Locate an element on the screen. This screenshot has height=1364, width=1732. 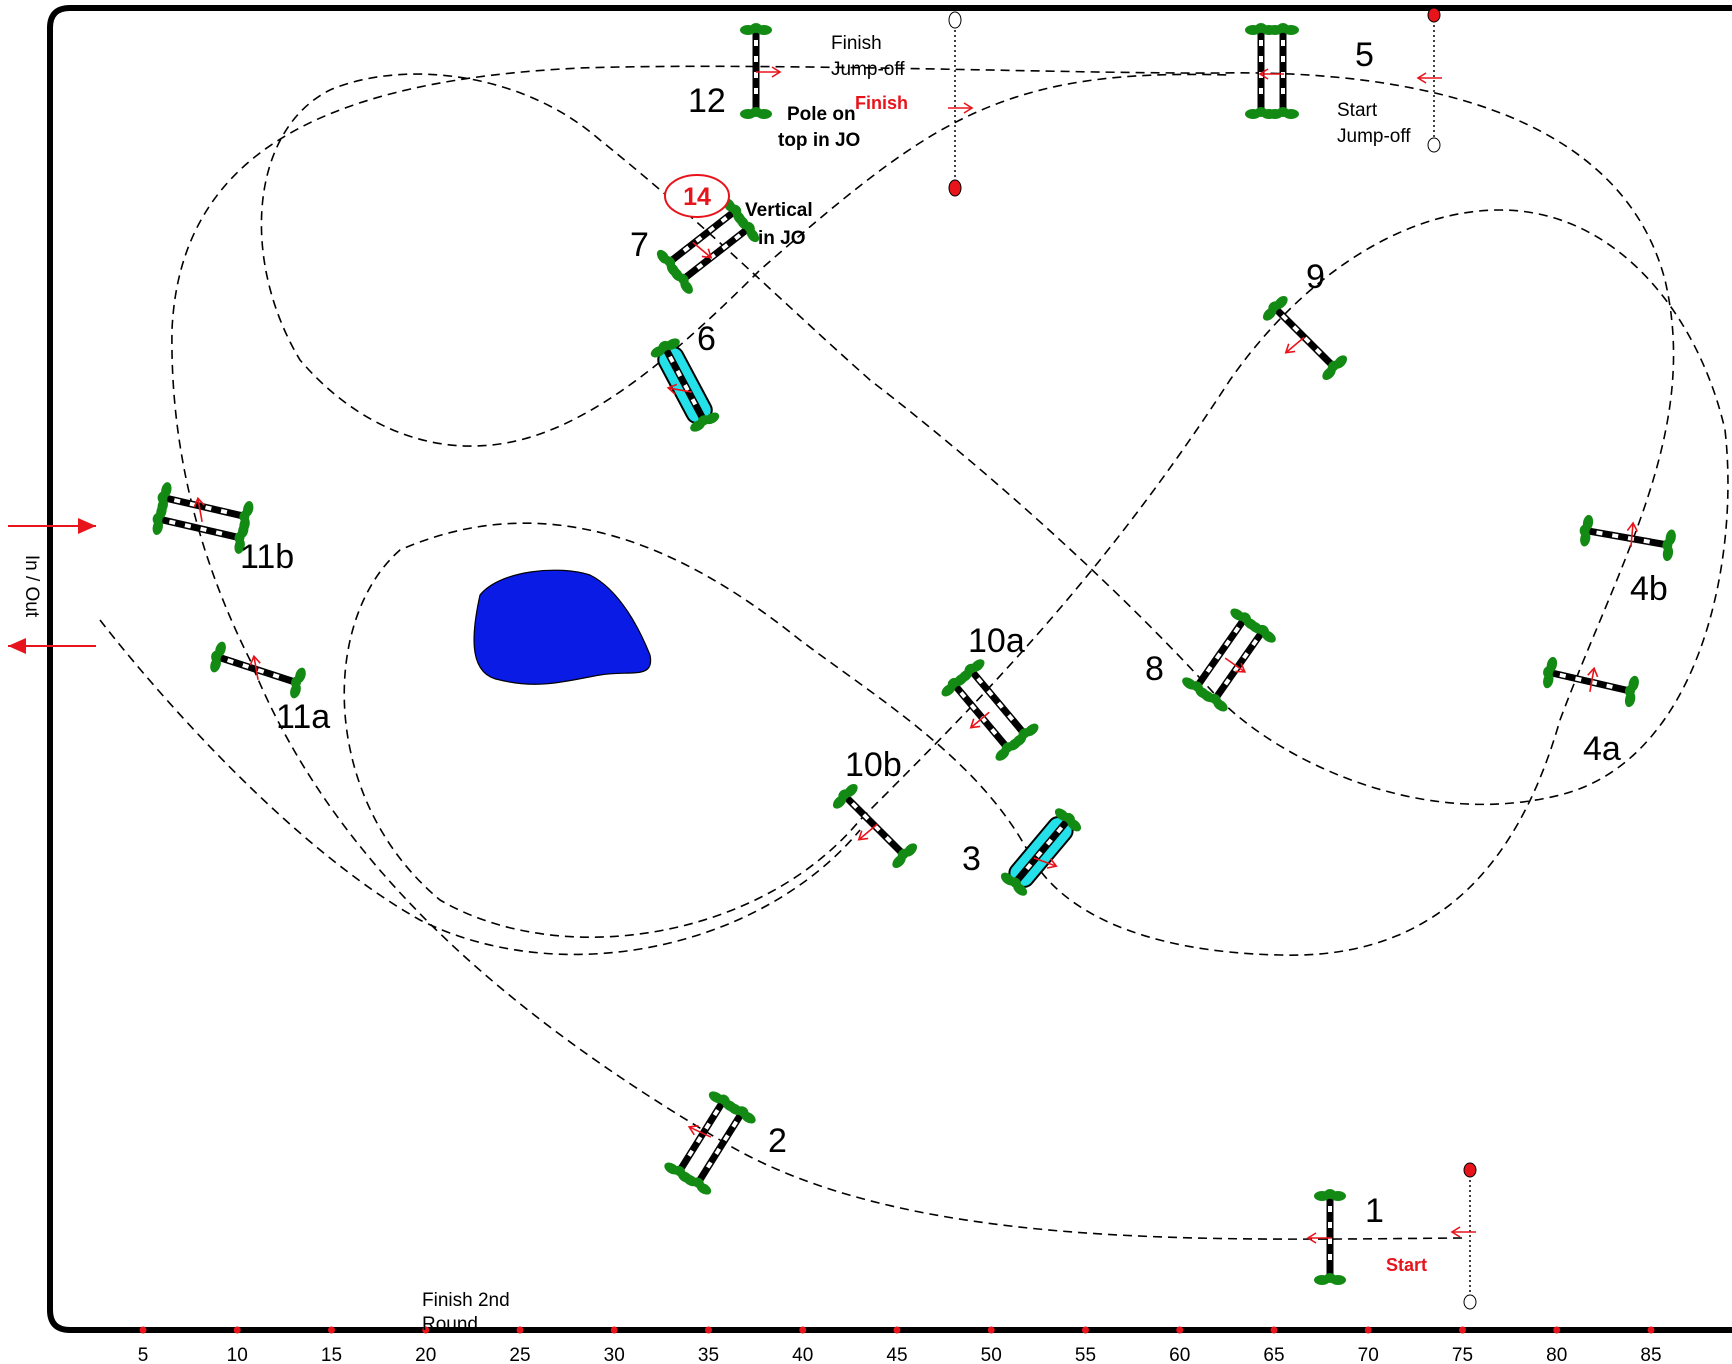
fence-3-label: 3 is located at coordinates (971, 859).